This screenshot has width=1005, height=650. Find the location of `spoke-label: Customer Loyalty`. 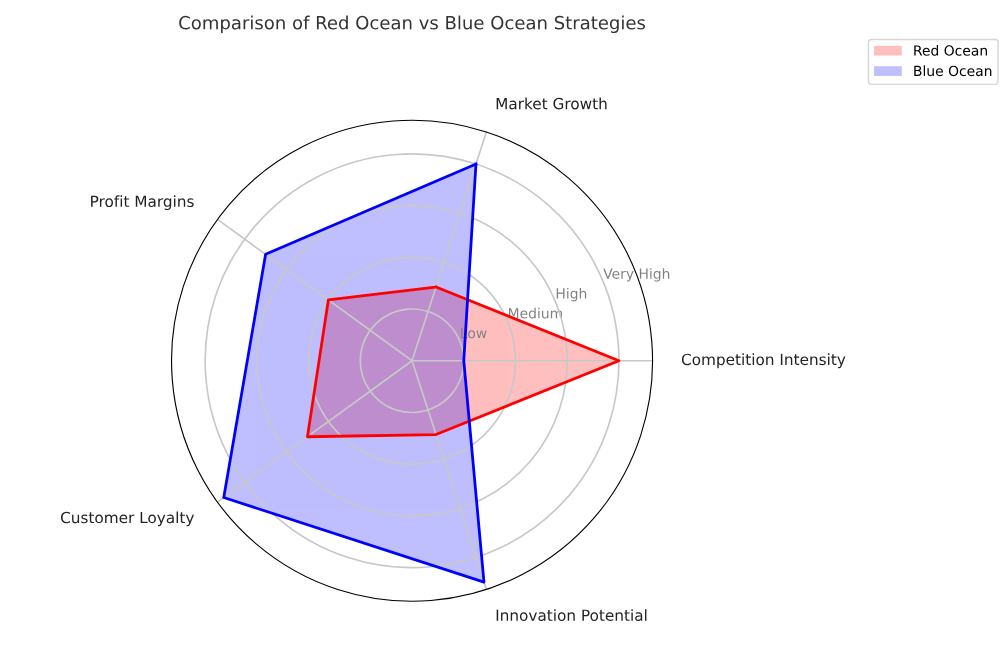

spoke-label: Customer Loyalty is located at coordinates (127, 519).